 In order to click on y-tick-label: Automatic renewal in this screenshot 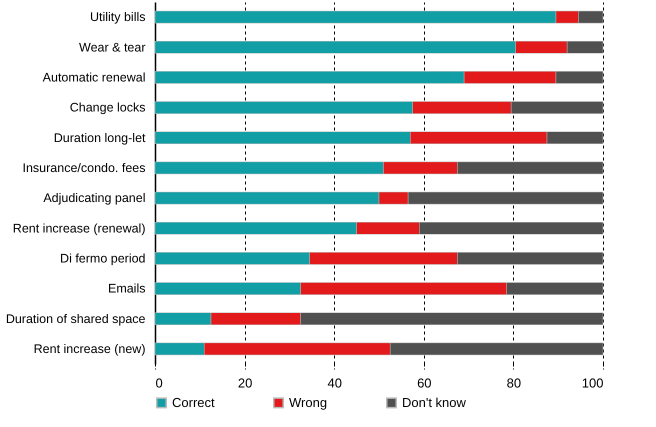, I will do `click(94, 77)`.